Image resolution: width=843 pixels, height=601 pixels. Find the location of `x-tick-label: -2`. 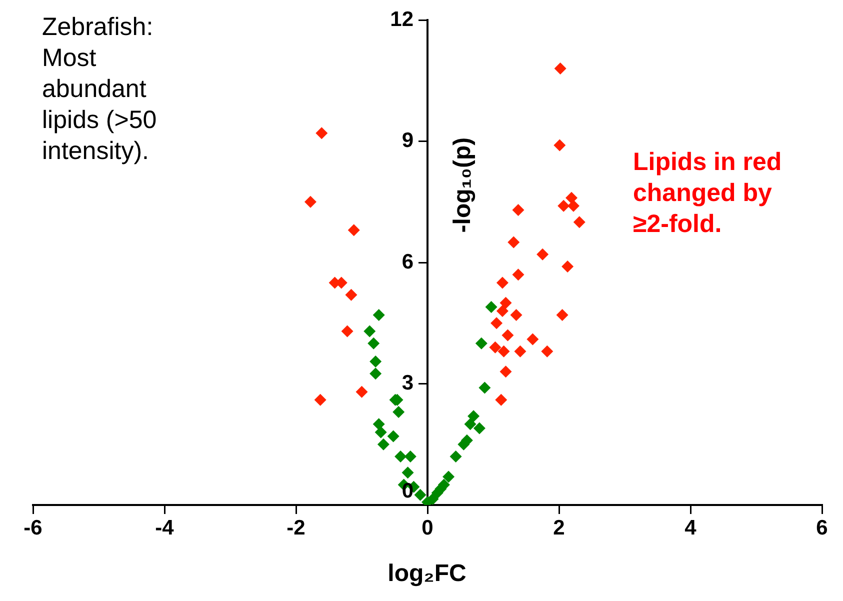

x-tick-label: -2 is located at coordinates (296, 528).